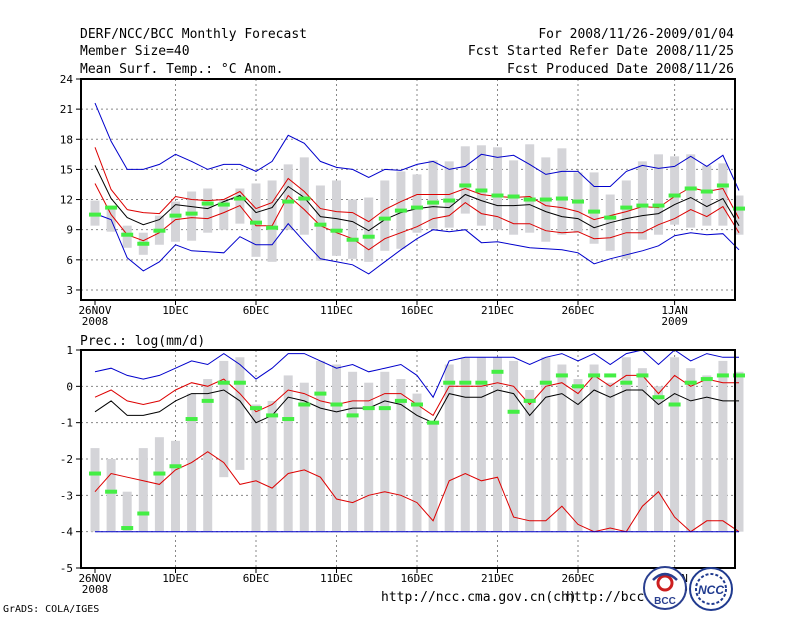 The height and width of the screenshot is (618, 800). What do you see at coordinates (416, 374) in the screenshot?
I see `prec-line-outer-max` at bounding box center [416, 374].